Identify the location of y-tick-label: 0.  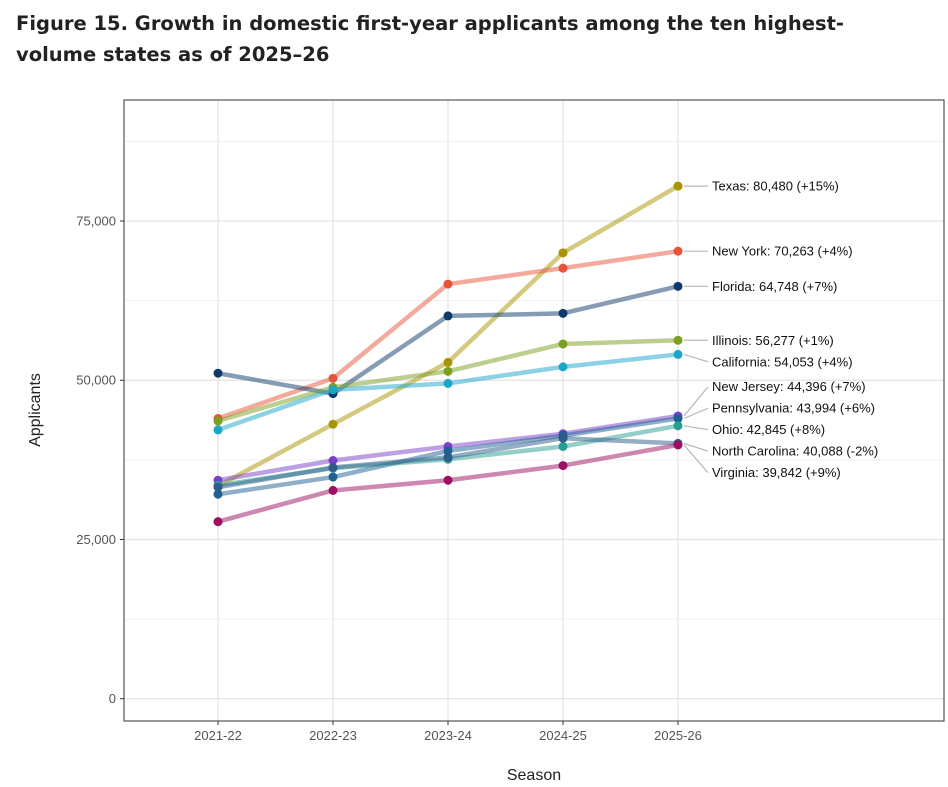
(112, 698).